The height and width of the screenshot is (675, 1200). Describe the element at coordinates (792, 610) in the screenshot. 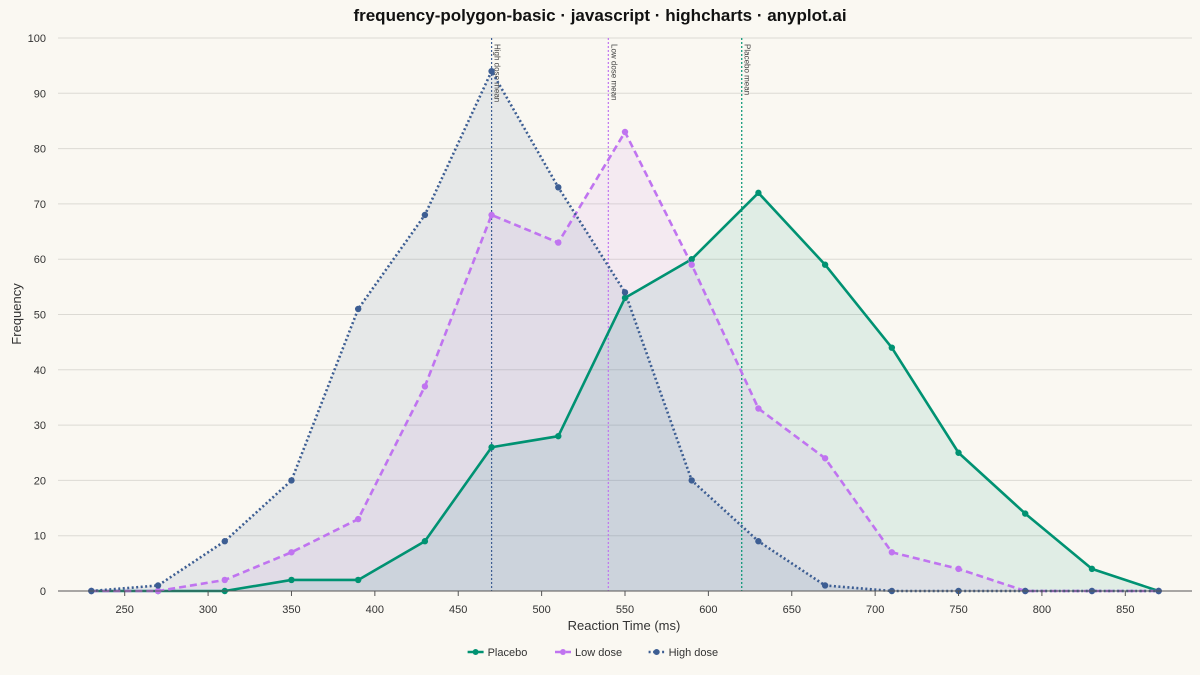

I see `x-tick-label: 650` at that location.